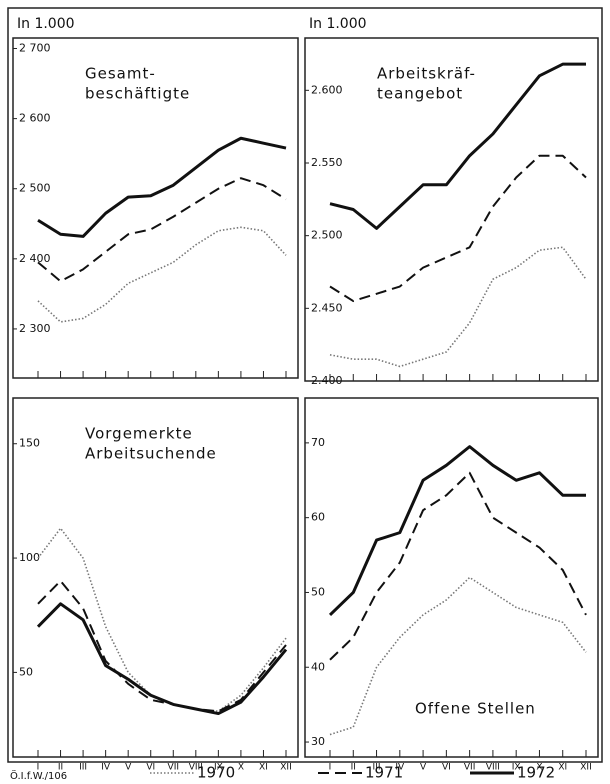  Describe the element at coordinates (38, 775) in the screenshot. I see `source: Ö.I.f.W./106` at that location.